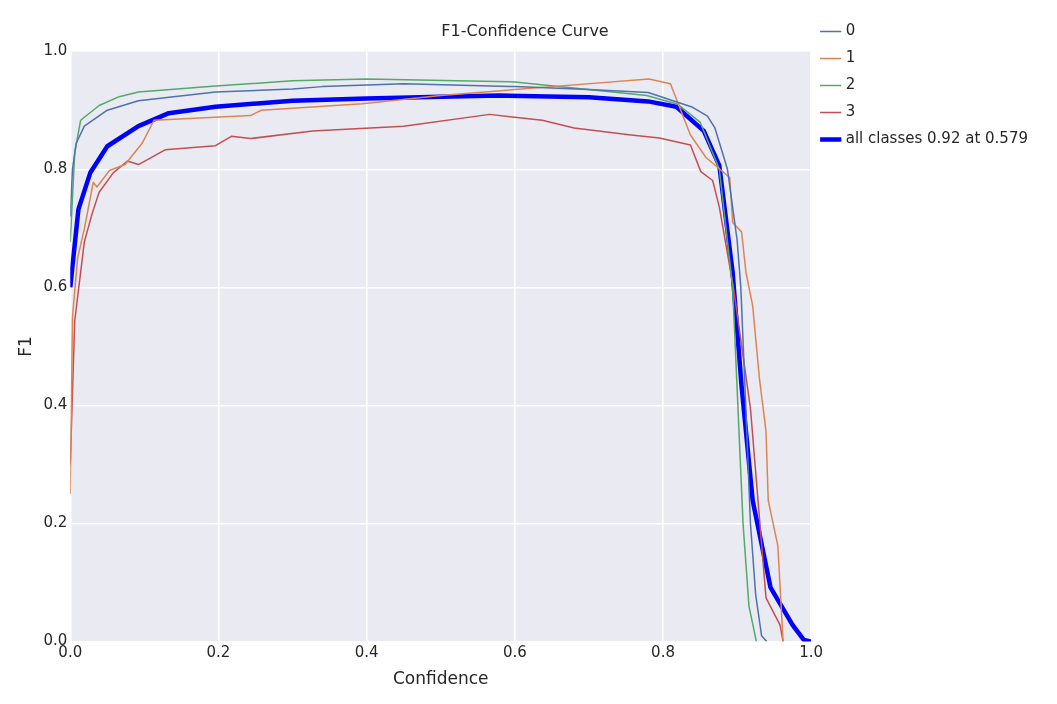  I want to click on legend-label: 0, so click(850, 30).